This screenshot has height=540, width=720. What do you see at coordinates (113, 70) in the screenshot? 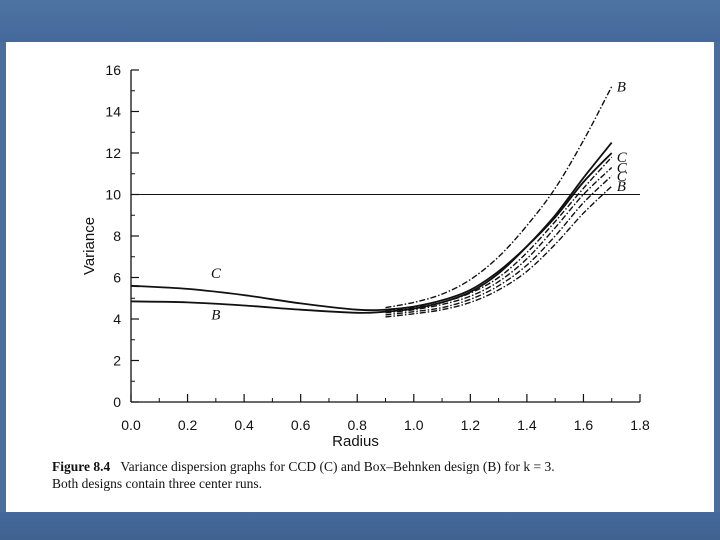
I see `y-tick-label: 16` at bounding box center [113, 70].